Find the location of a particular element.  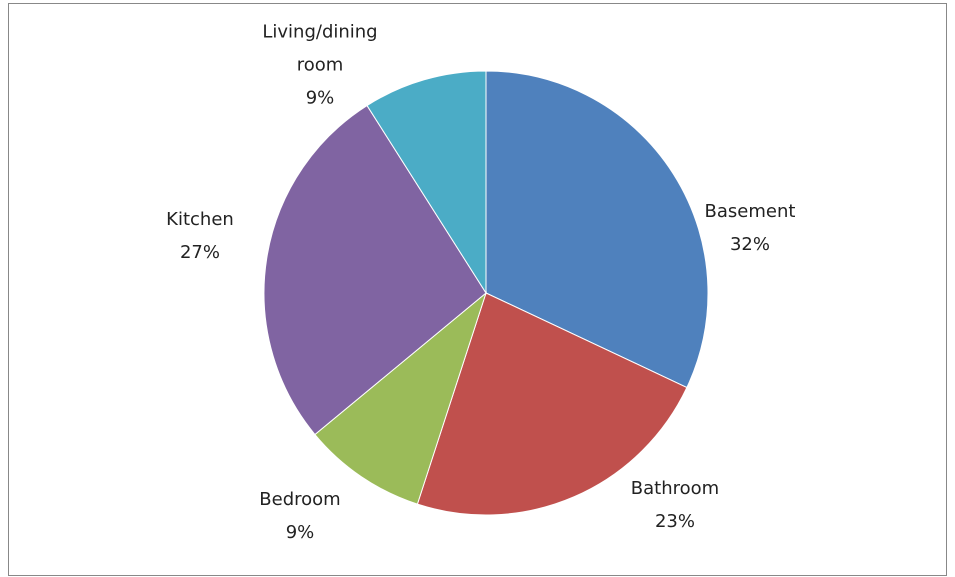

category-label: Basement is located at coordinates (750, 211).